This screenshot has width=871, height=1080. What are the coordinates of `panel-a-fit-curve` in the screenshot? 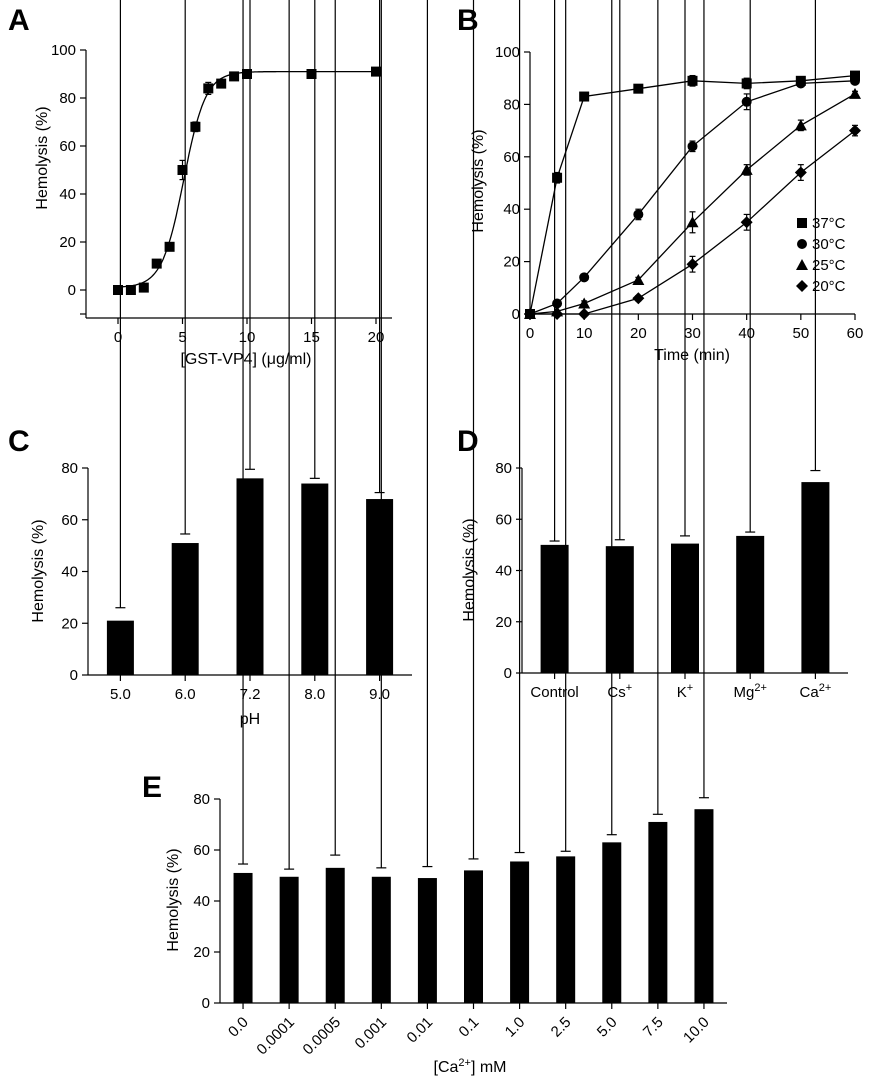 It's located at (246, 179).